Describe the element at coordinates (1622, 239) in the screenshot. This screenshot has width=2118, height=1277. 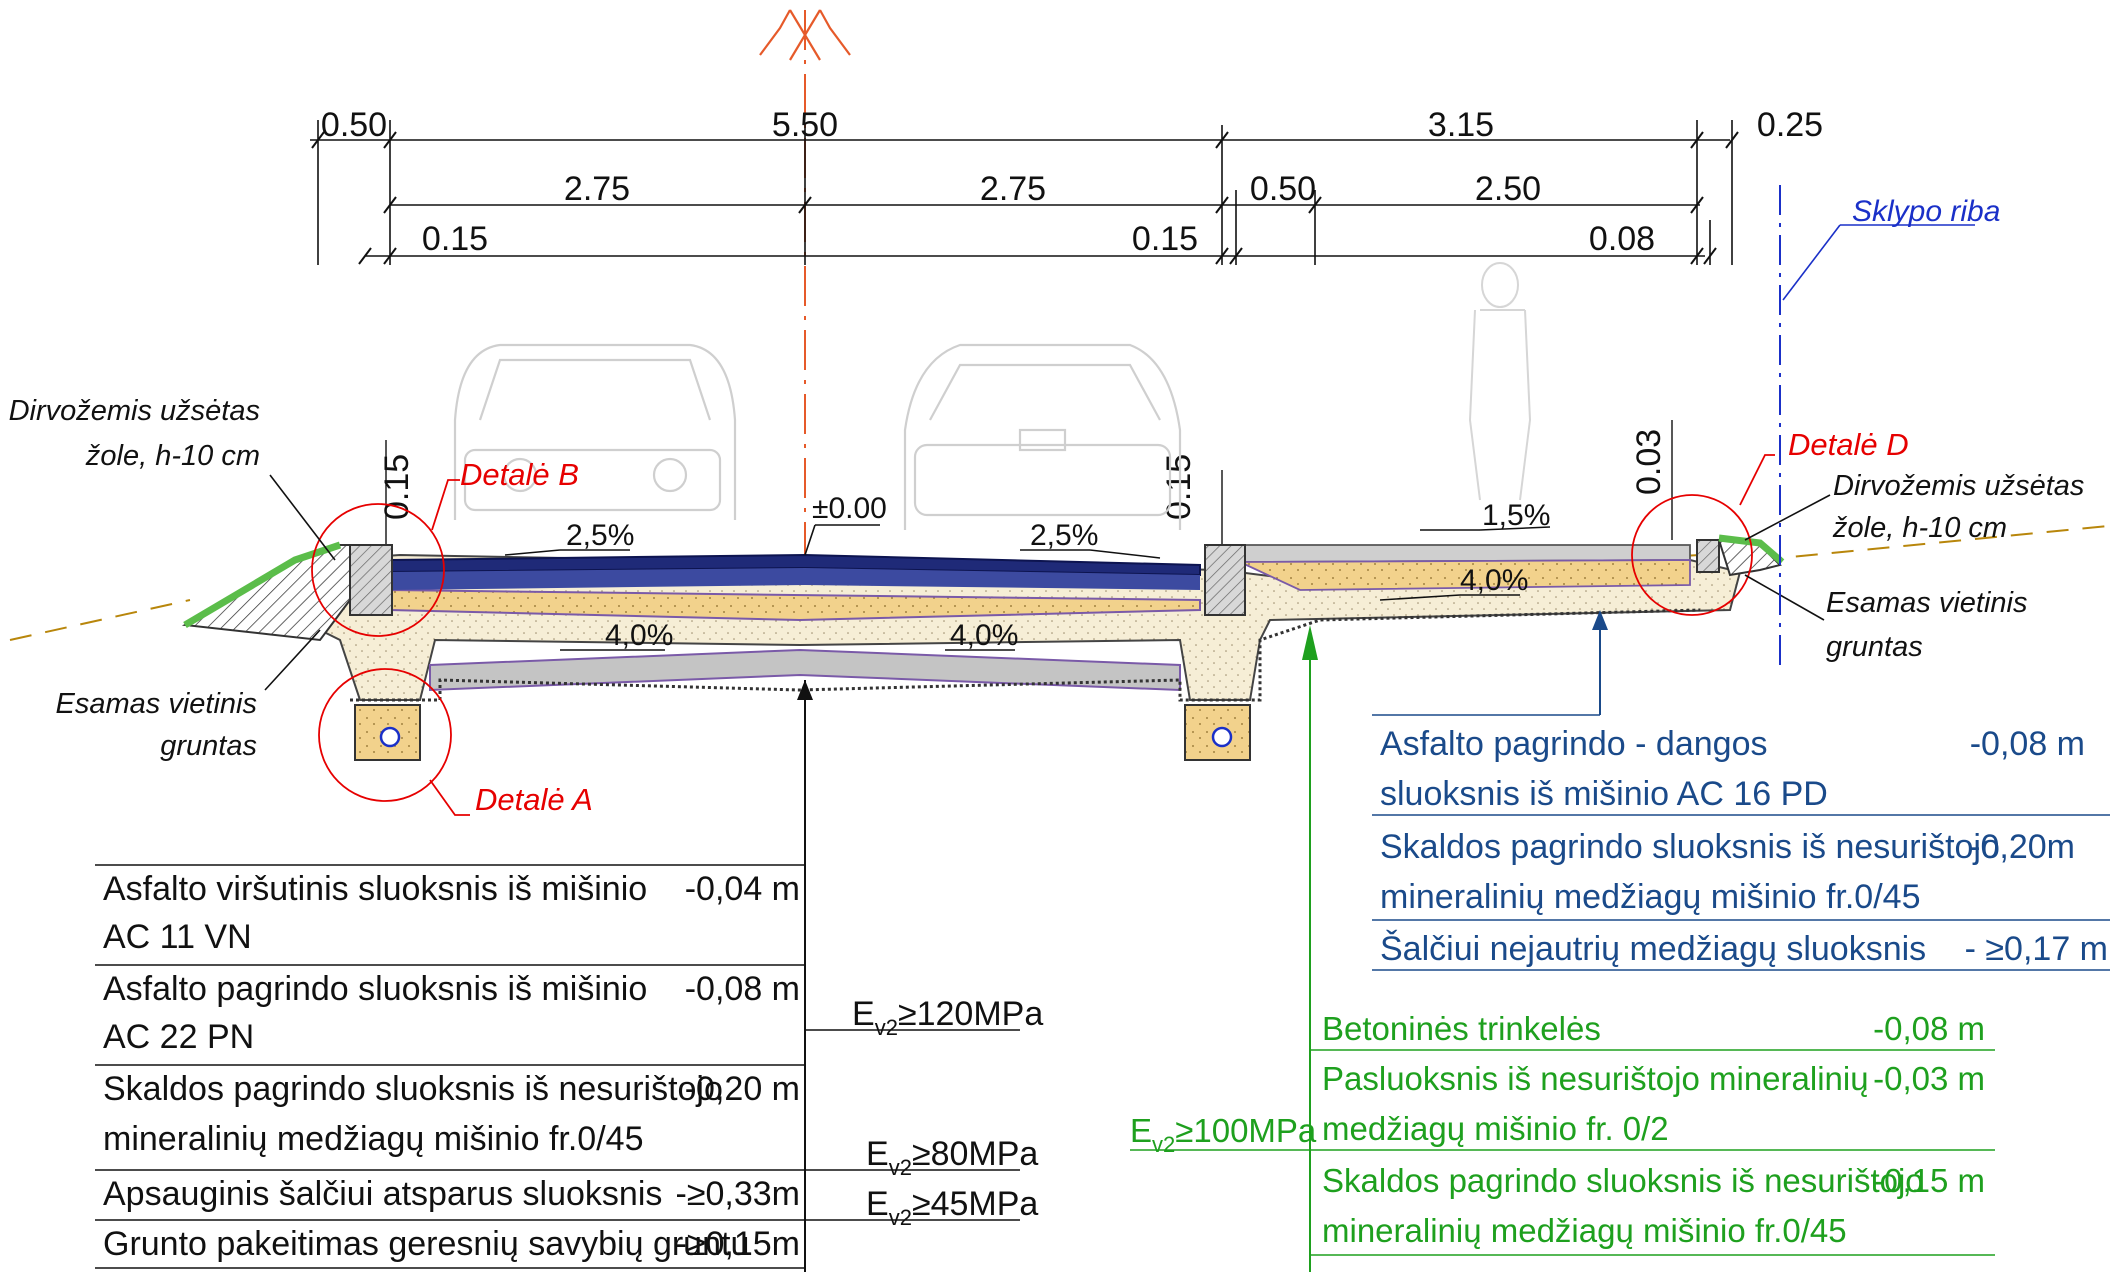
I see `dim-bot-3: 0.08` at that location.